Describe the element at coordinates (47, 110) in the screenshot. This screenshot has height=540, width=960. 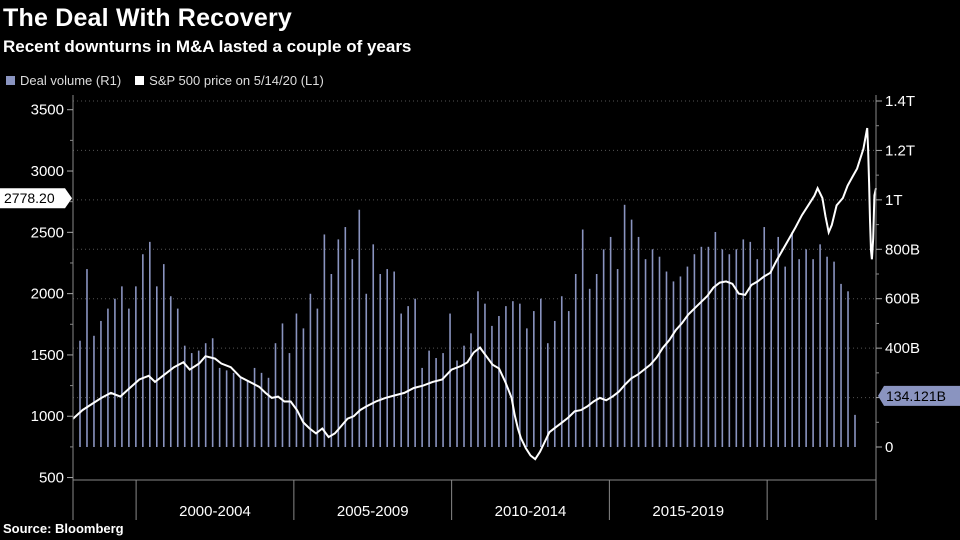
I see `left-tick-label: 3500` at that location.